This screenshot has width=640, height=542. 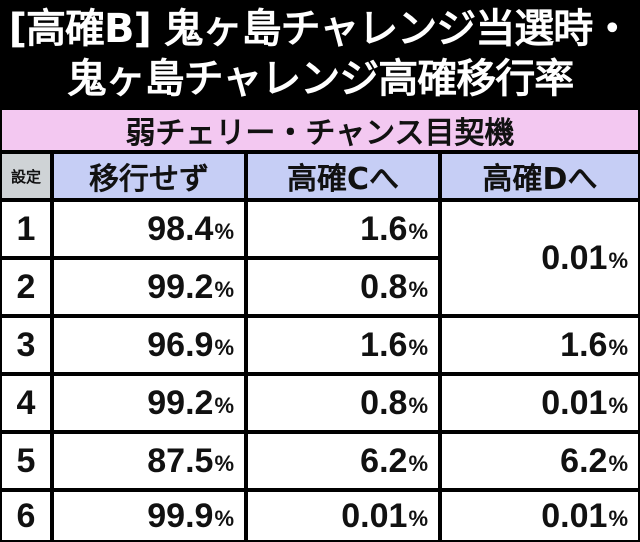 I want to click on row-3-no-move: 96.9%, so click(x=149, y=345).